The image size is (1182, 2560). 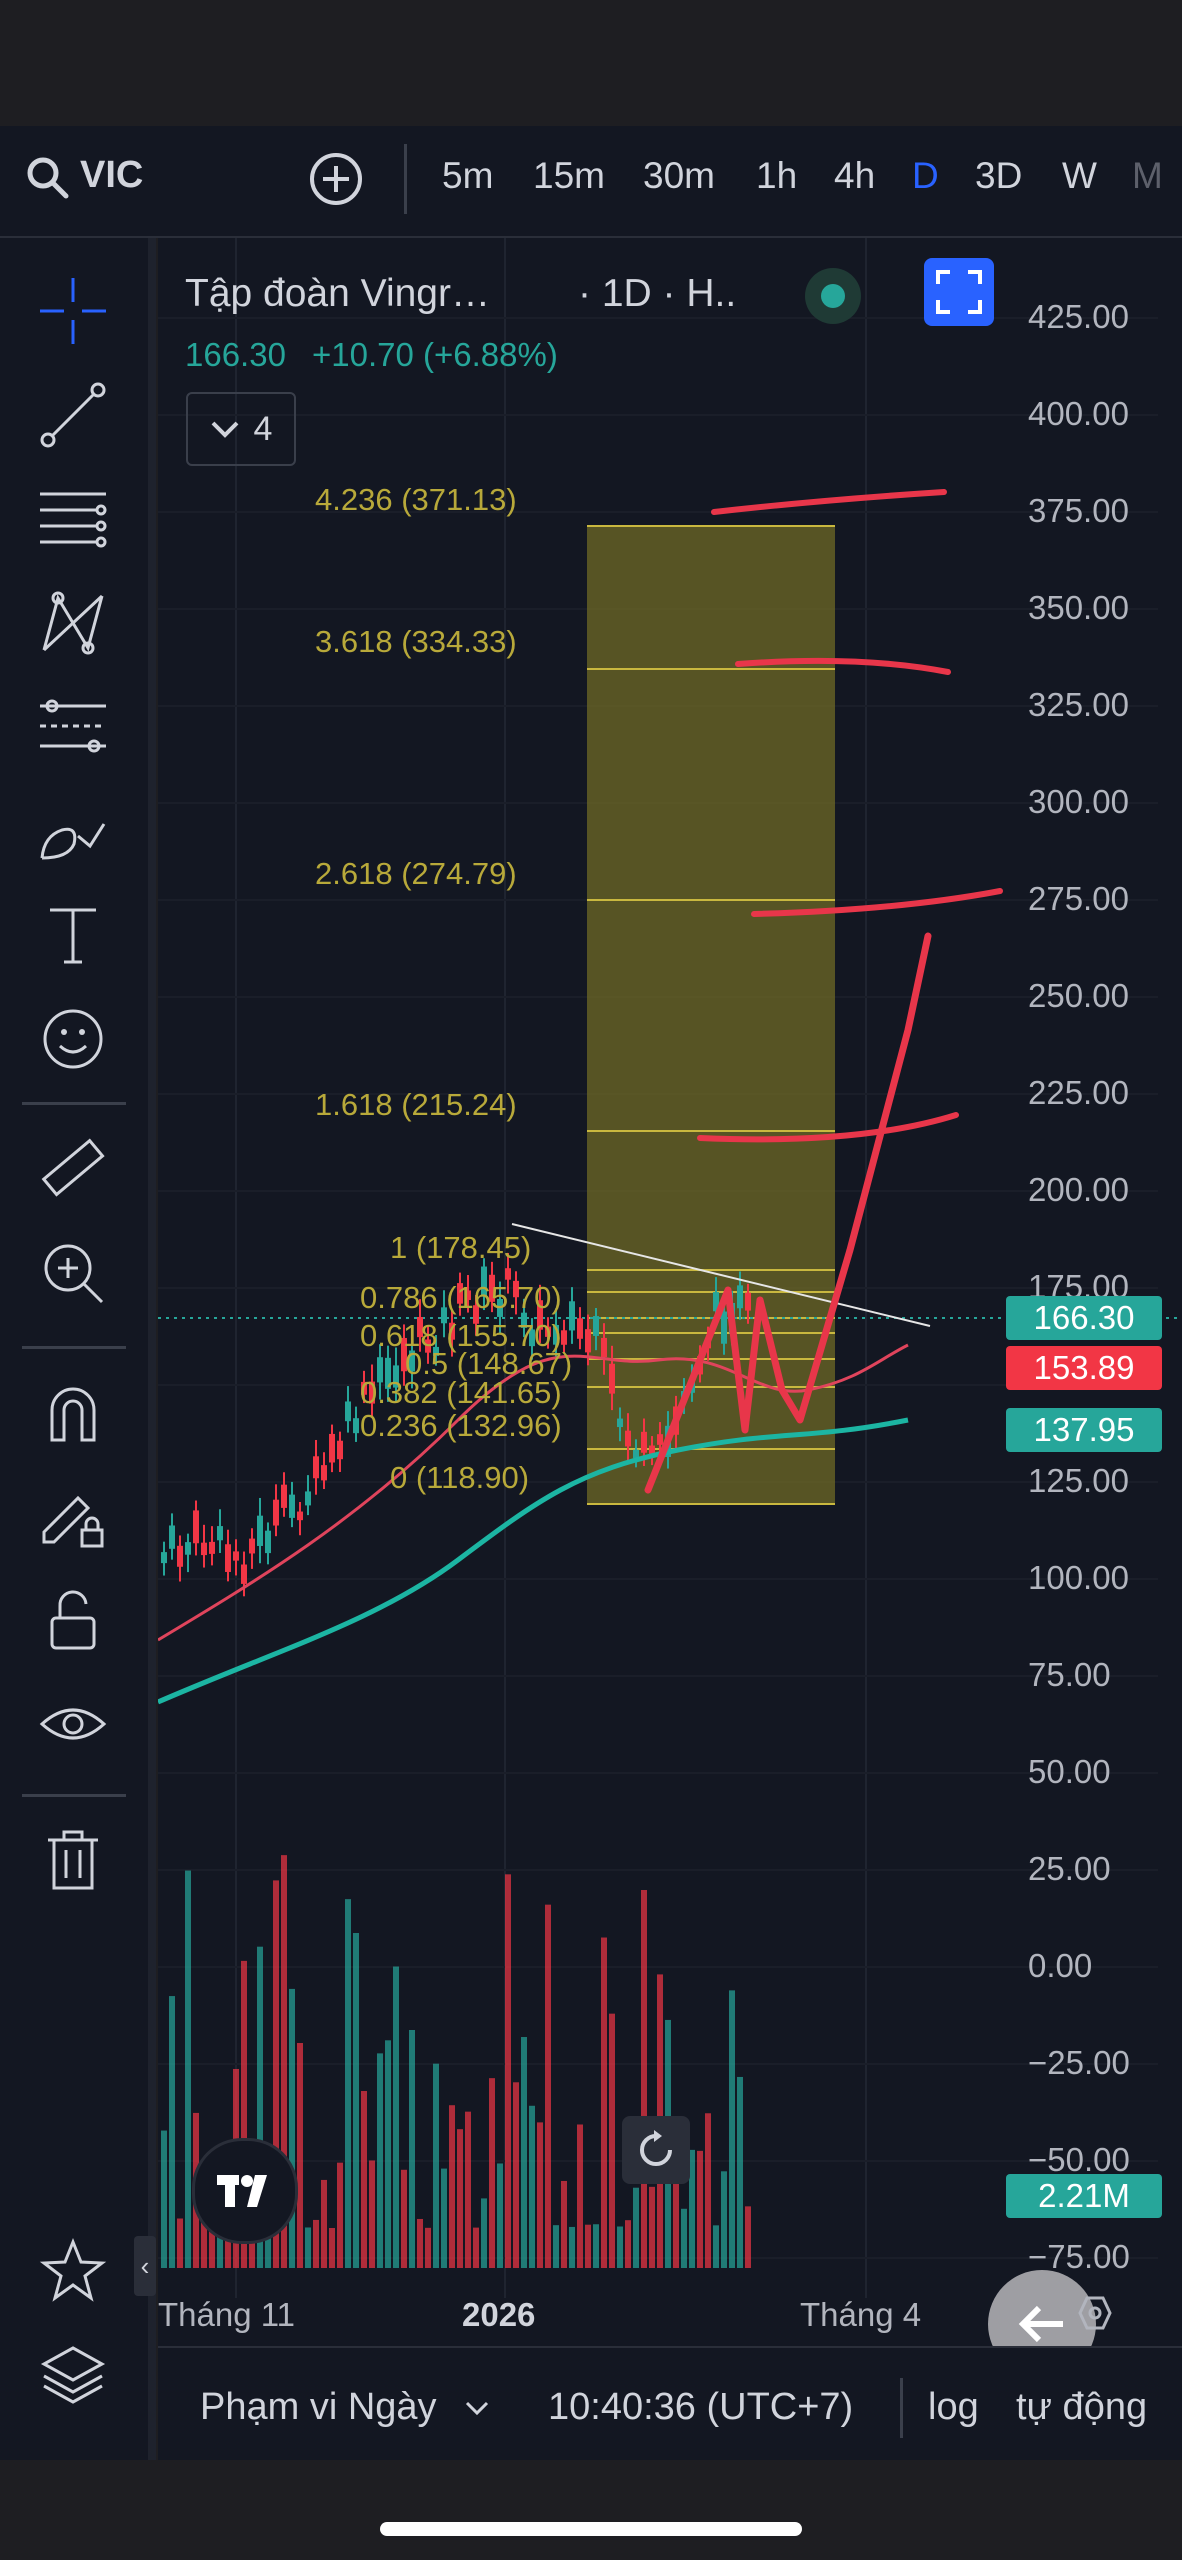 I want to click on lock-drawing-tool, so click(x=73, y=1517).